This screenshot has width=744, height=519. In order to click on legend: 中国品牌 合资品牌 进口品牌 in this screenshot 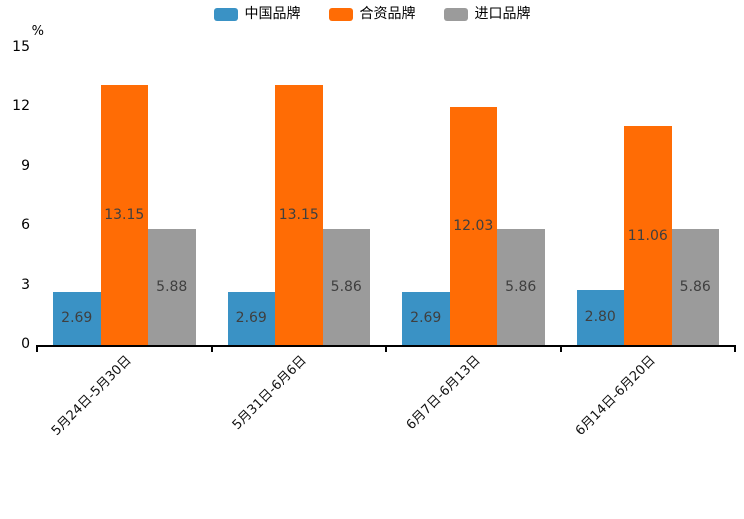, I will do `click(372, 14)`.